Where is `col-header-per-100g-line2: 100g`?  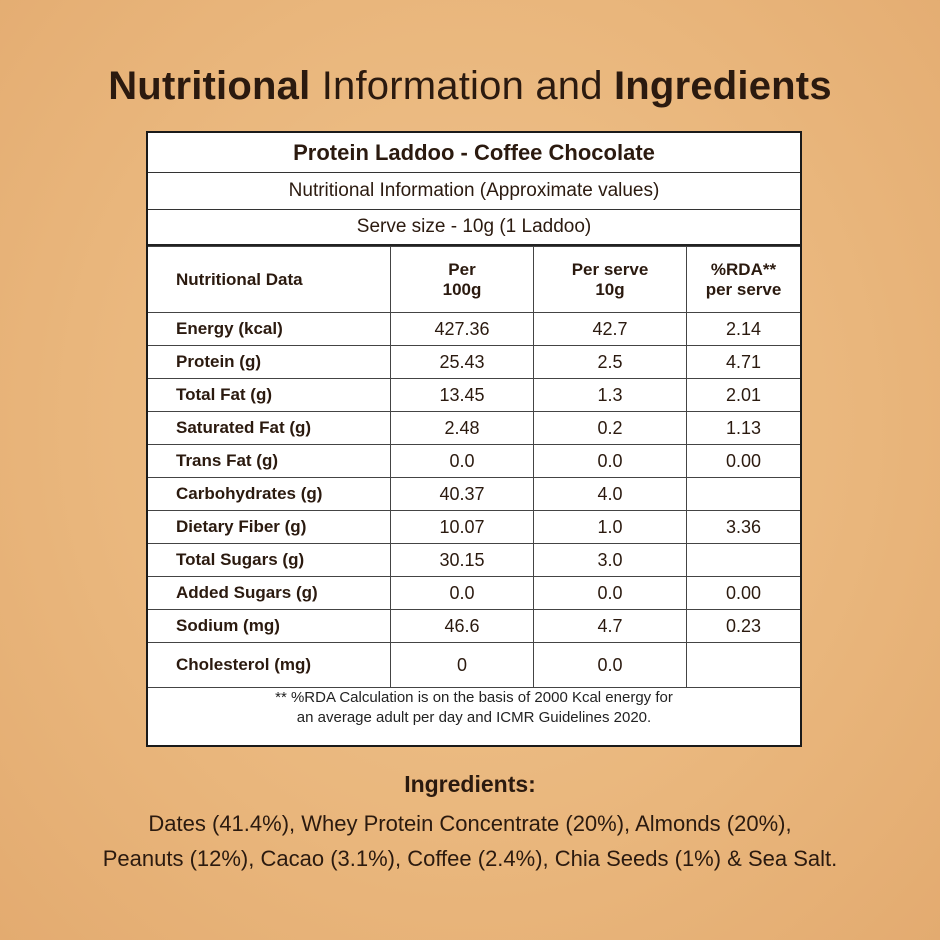 col-header-per-100g-line2: 100g is located at coordinates (462, 289).